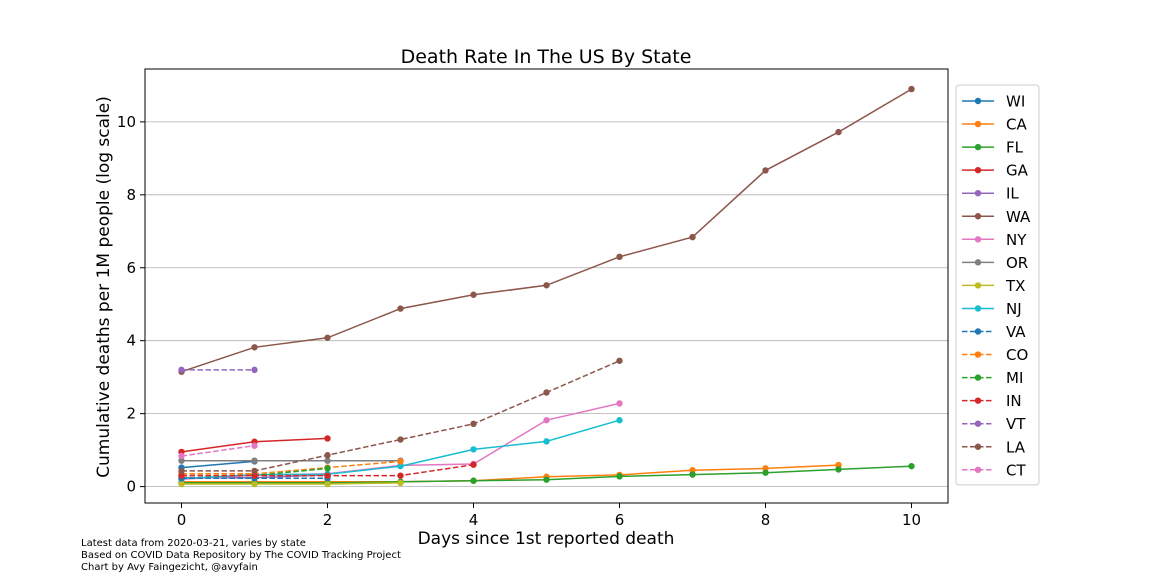  Describe the element at coordinates (994, 424) in the screenshot. I see `legend-item-vt: VT` at that location.